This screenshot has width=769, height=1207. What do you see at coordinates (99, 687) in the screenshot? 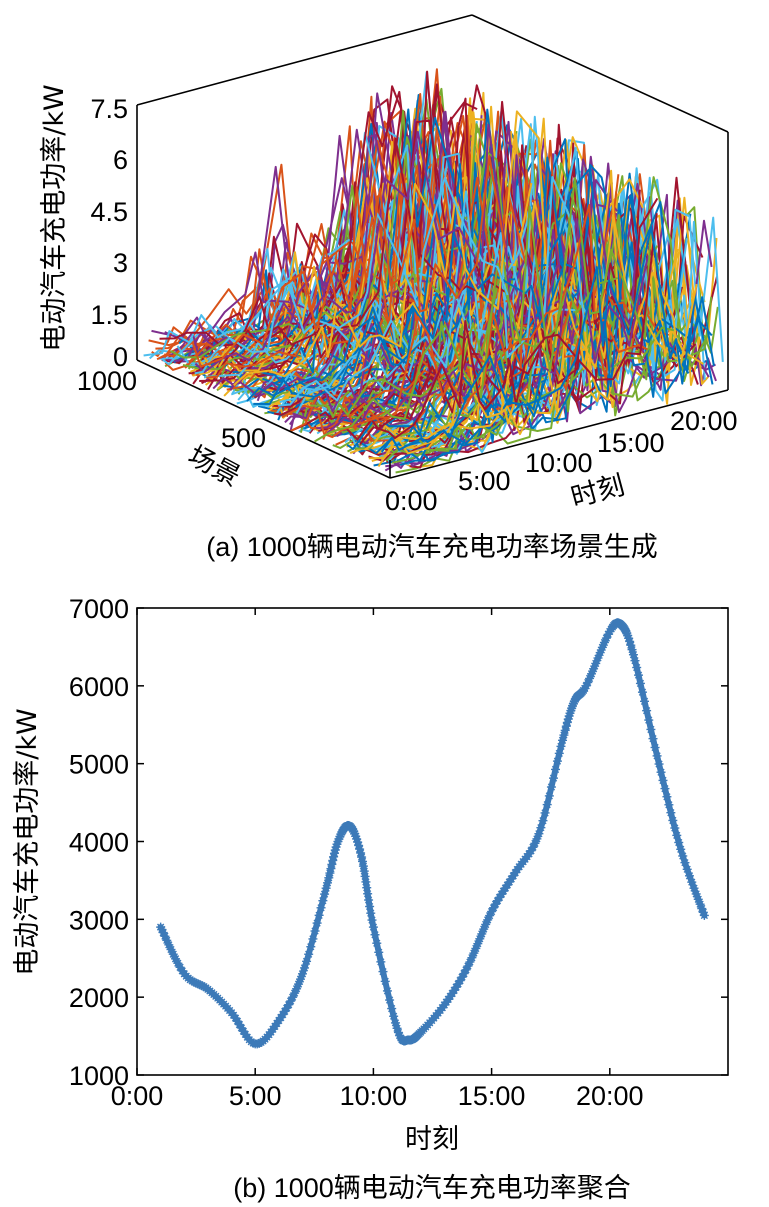
I see `chart-b-y-tick: 6000` at bounding box center [99, 687].